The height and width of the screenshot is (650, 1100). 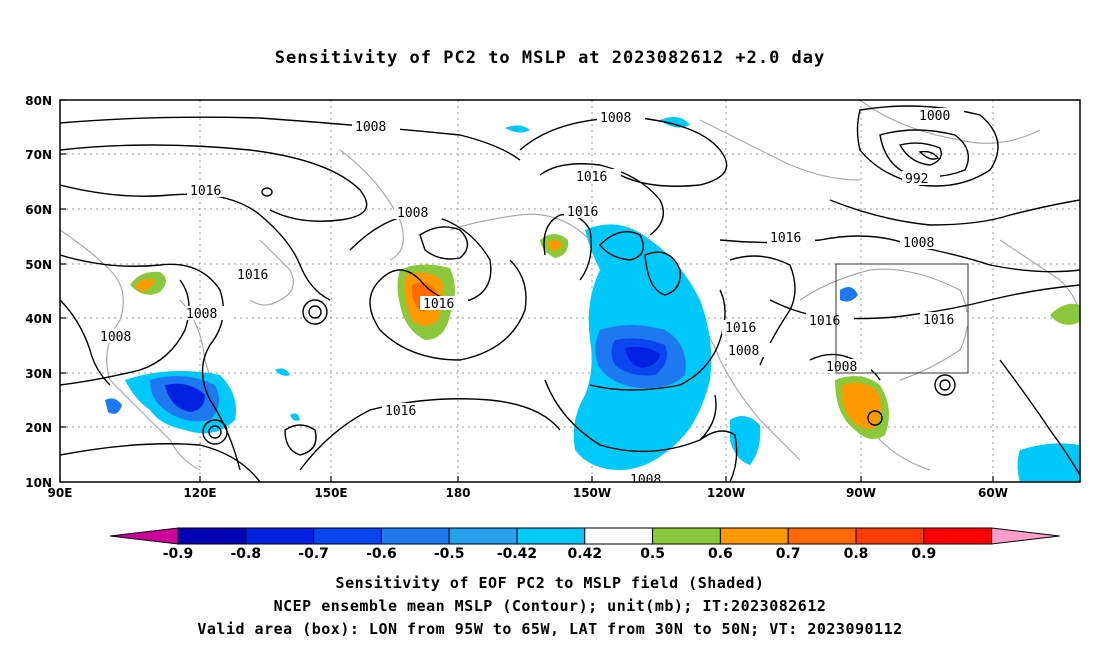 What do you see at coordinates (585, 554) in the screenshot?
I see `colorbar-label: 0.42` at bounding box center [585, 554].